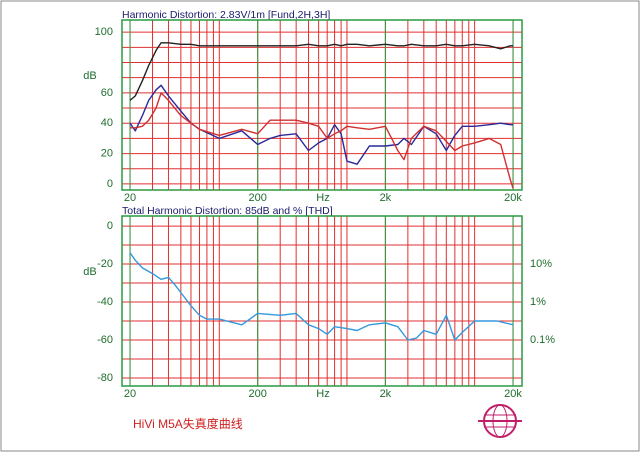  What do you see at coordinates (107, 93) in the screenshot?
I see `y-tick-label: 60` at bounding box center [107, 93].